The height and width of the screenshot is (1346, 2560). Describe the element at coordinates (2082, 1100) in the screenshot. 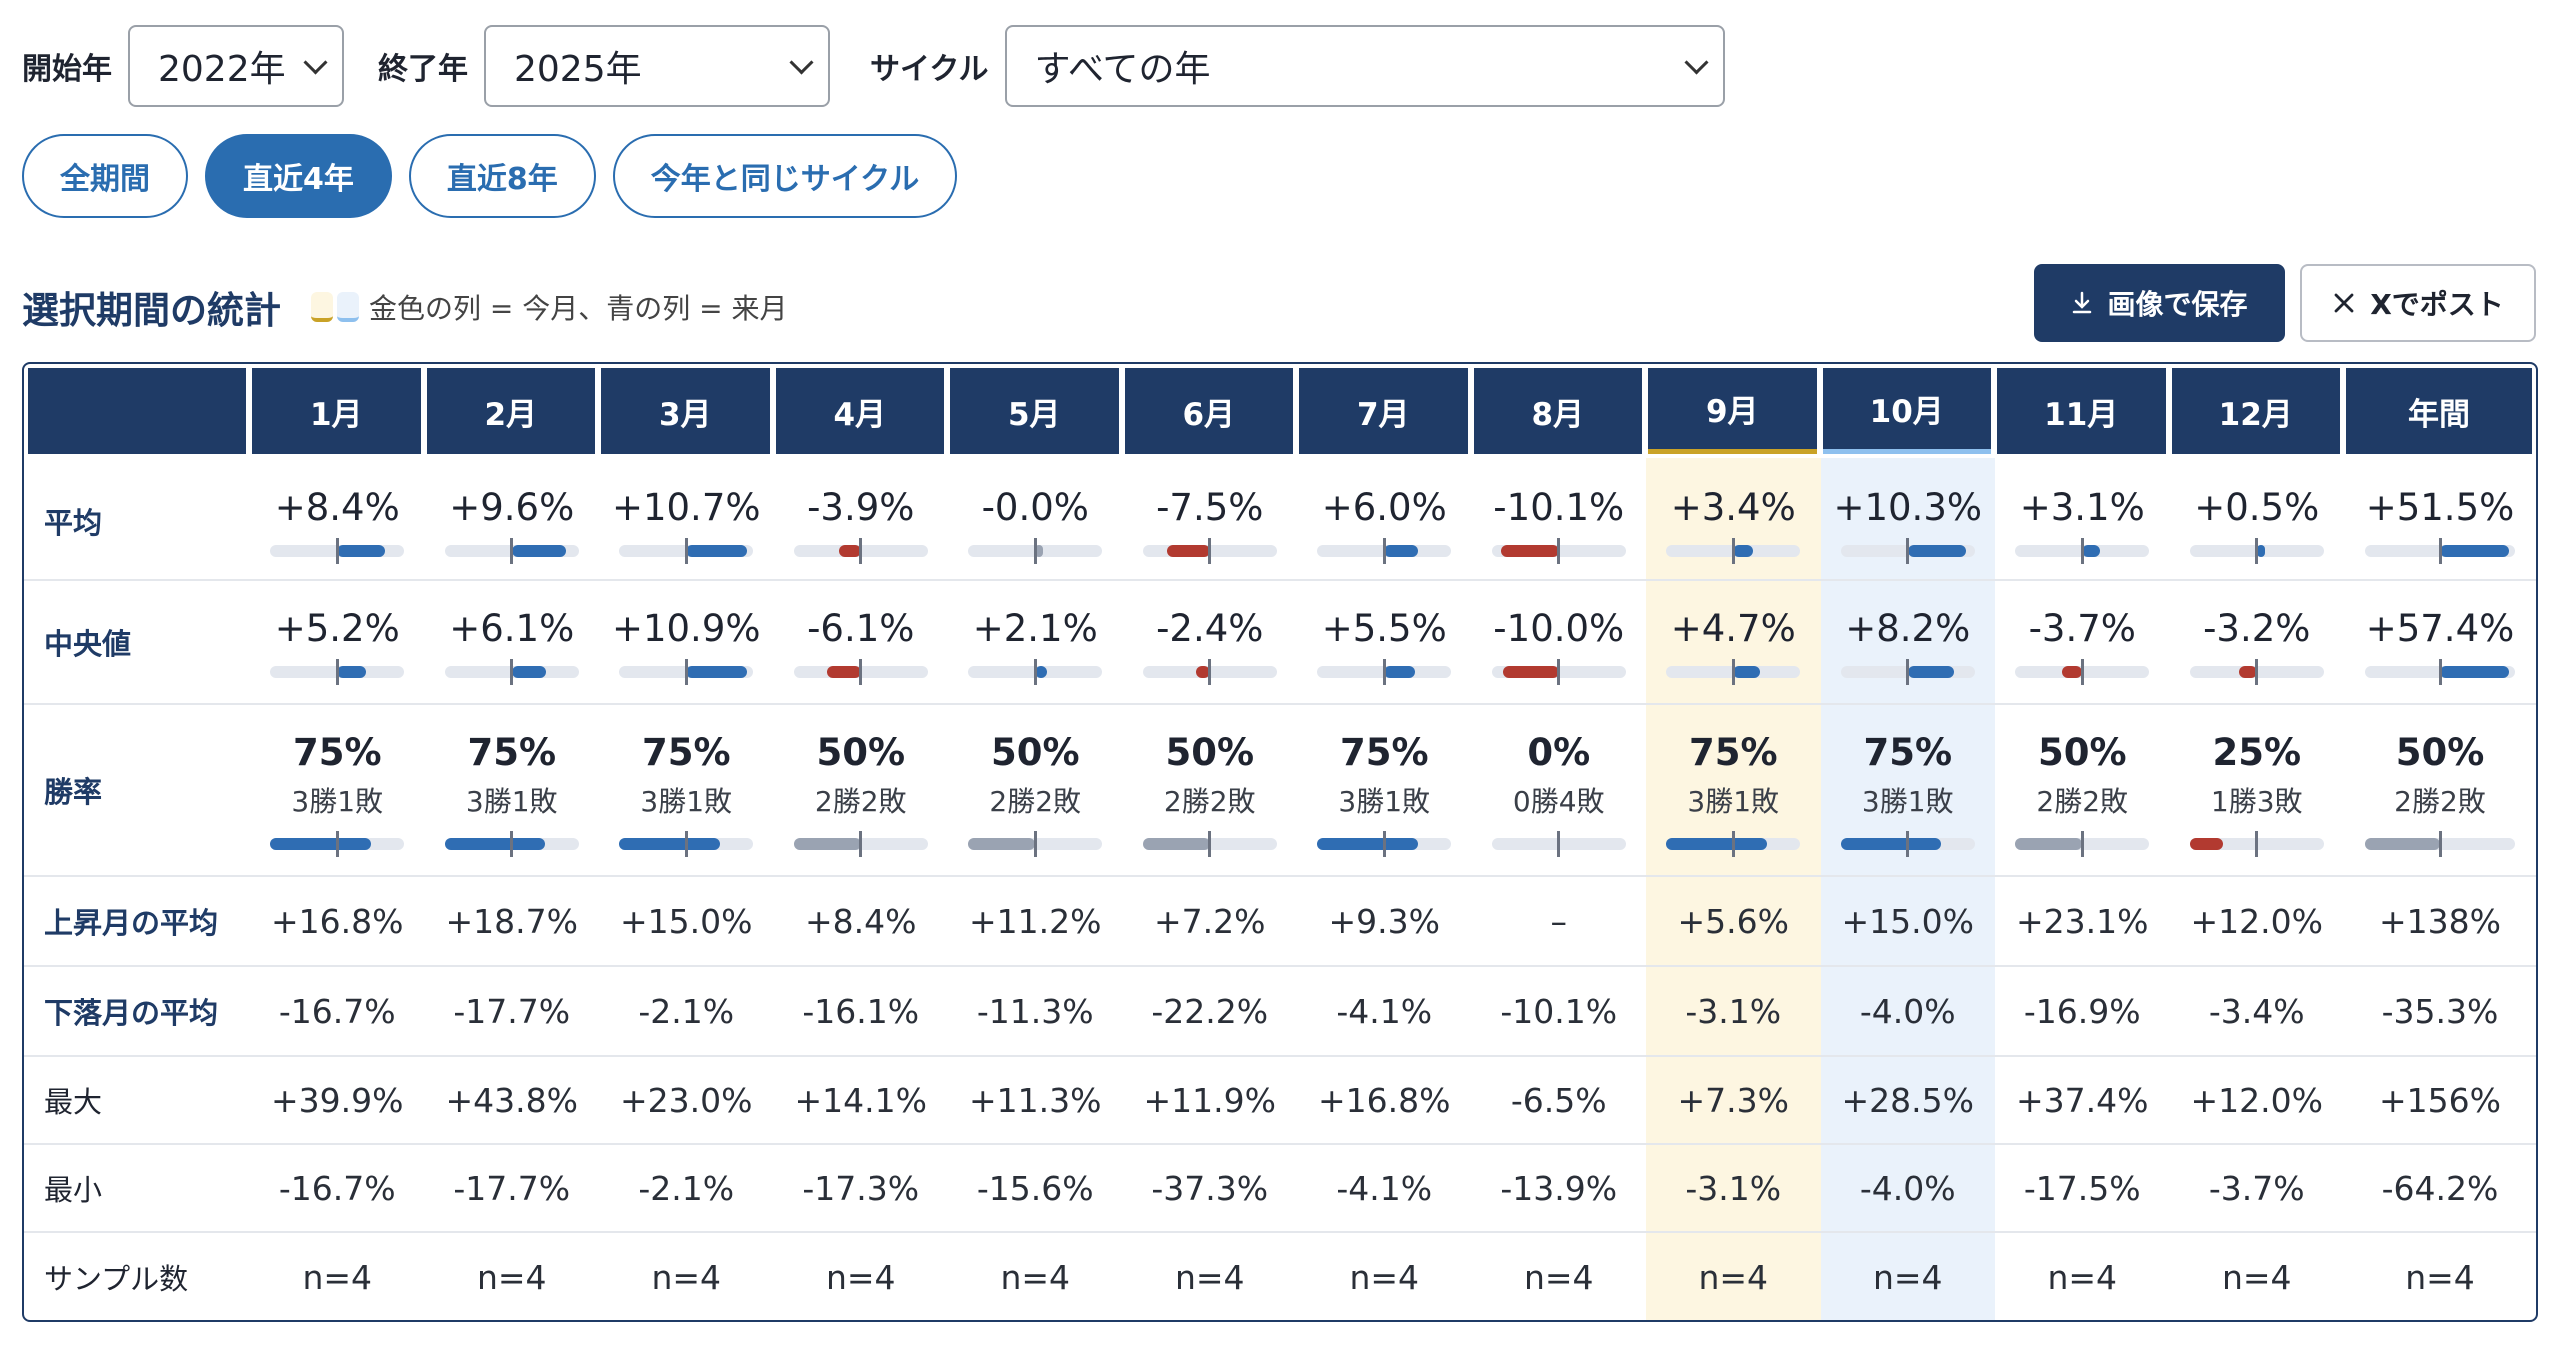

I see `table-cell: +37.4%` at that location.